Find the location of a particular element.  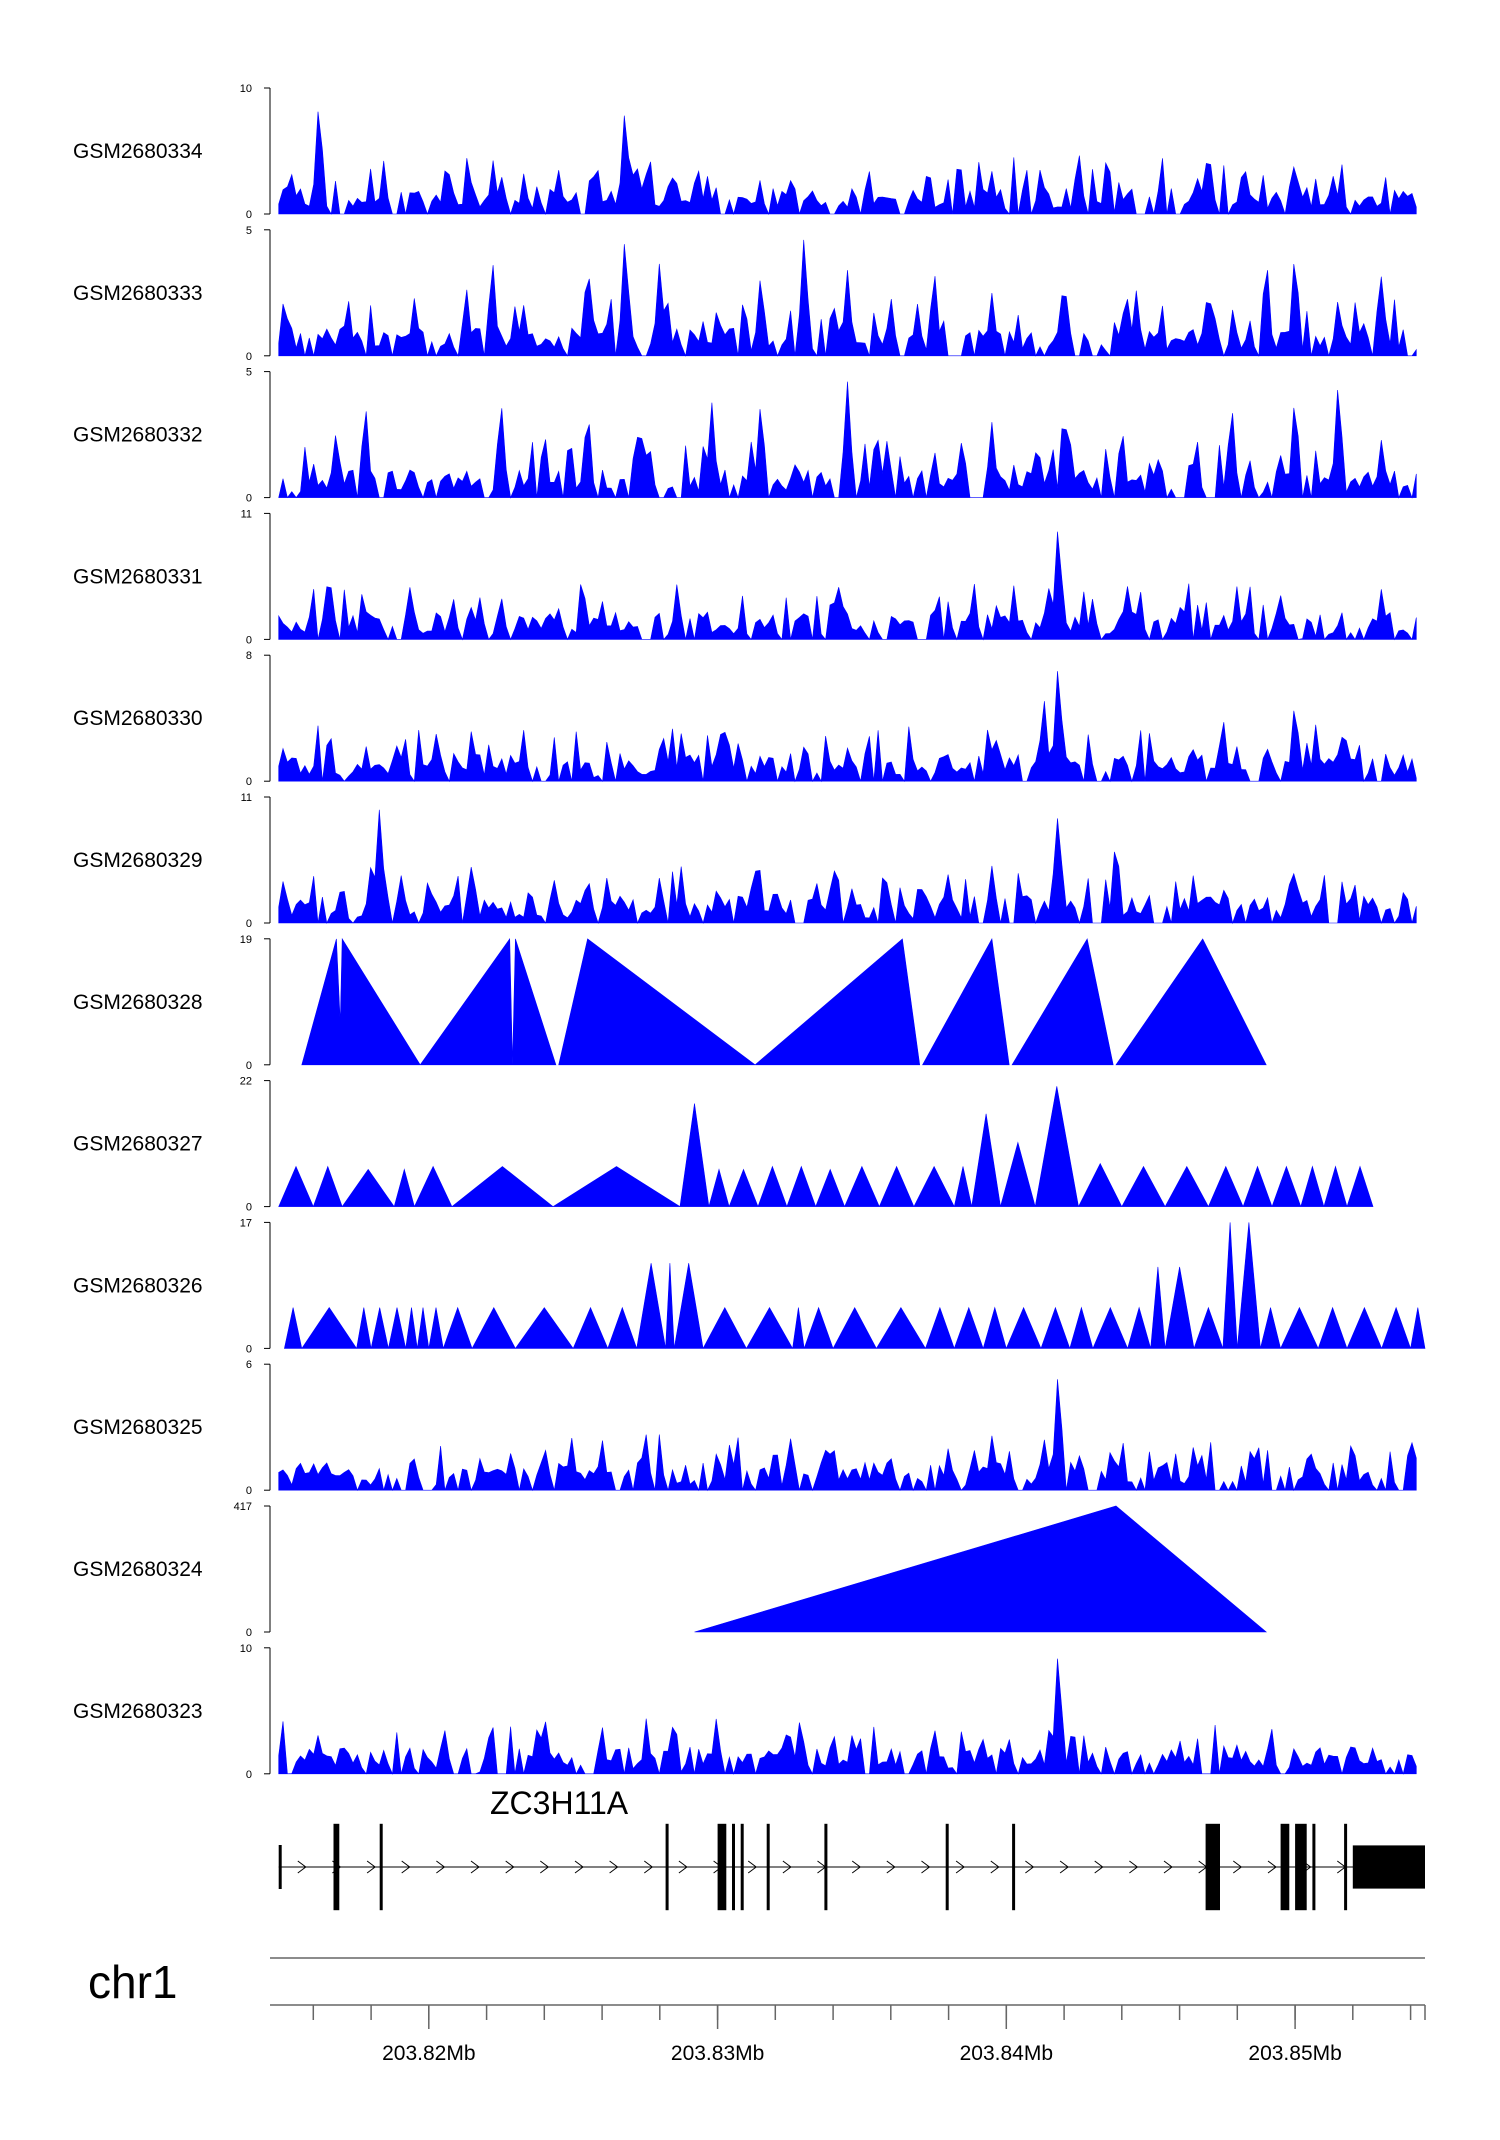

track-GSM2680329: GSM2680329 11 0 is located at coordinates (745, 861).